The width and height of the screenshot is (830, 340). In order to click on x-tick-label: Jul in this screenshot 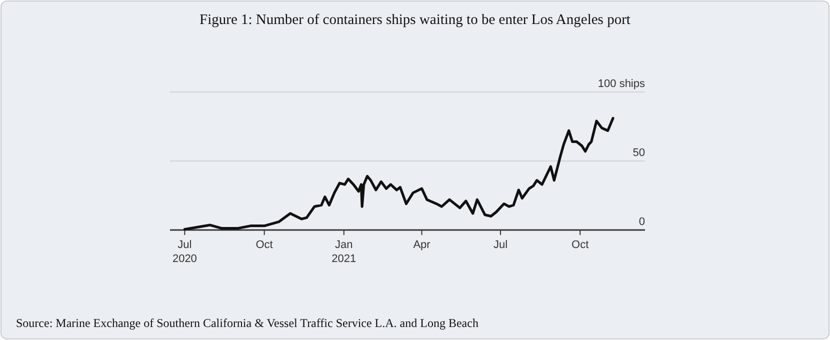, I will do `click(500, 245)`.